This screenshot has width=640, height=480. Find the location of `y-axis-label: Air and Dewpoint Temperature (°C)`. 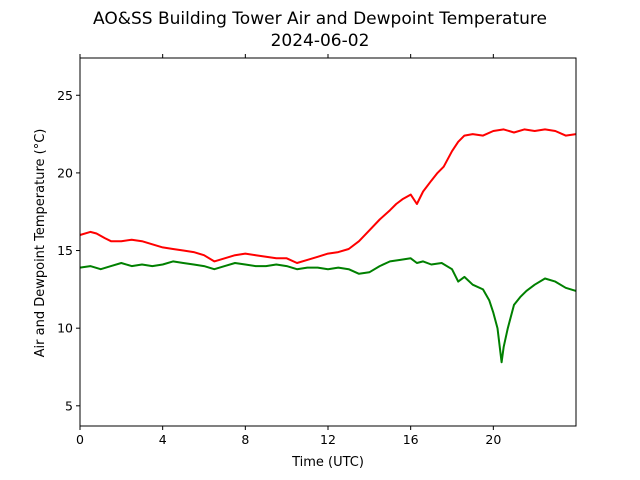

y-axis-label: Air and Dewpoint Temperature (°C) is located at coordinates (40, 243).